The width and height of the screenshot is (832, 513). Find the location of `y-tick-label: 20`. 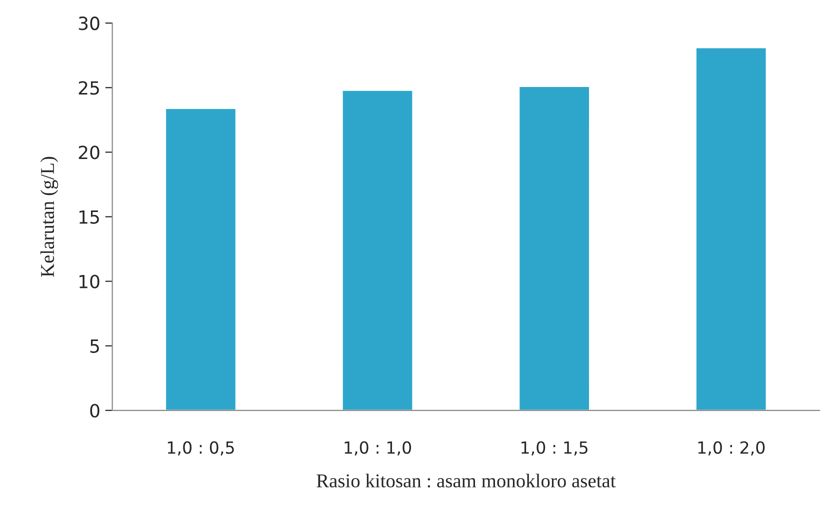

y-tick-label: 20 is located at coordinates (89, 153).